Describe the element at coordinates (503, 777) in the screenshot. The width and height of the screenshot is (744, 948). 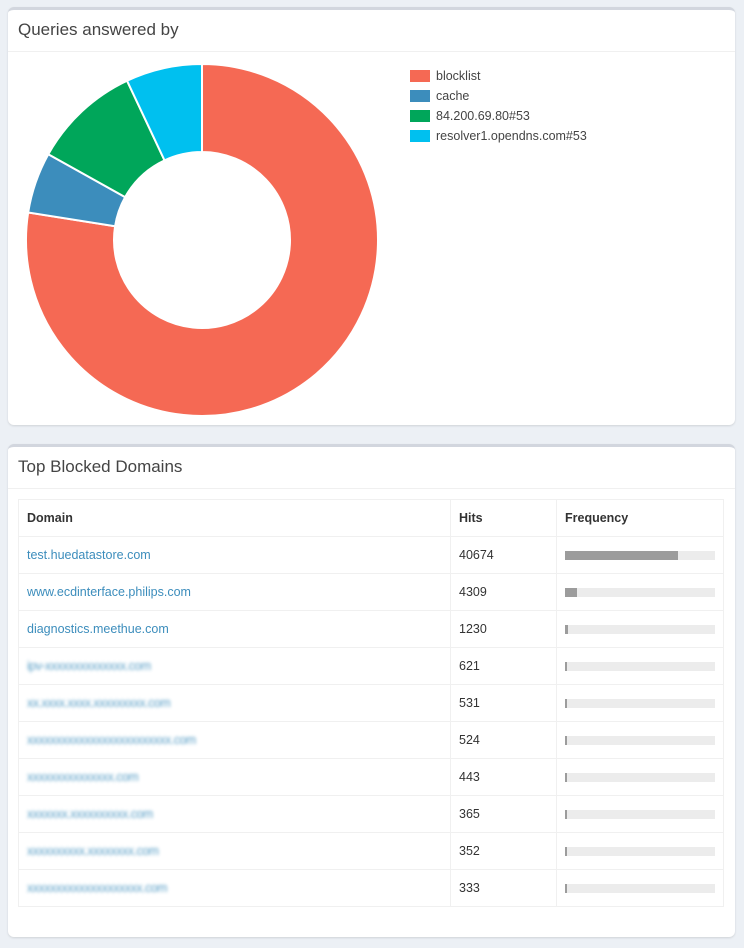
I see `hits-cell: 443` at that location.